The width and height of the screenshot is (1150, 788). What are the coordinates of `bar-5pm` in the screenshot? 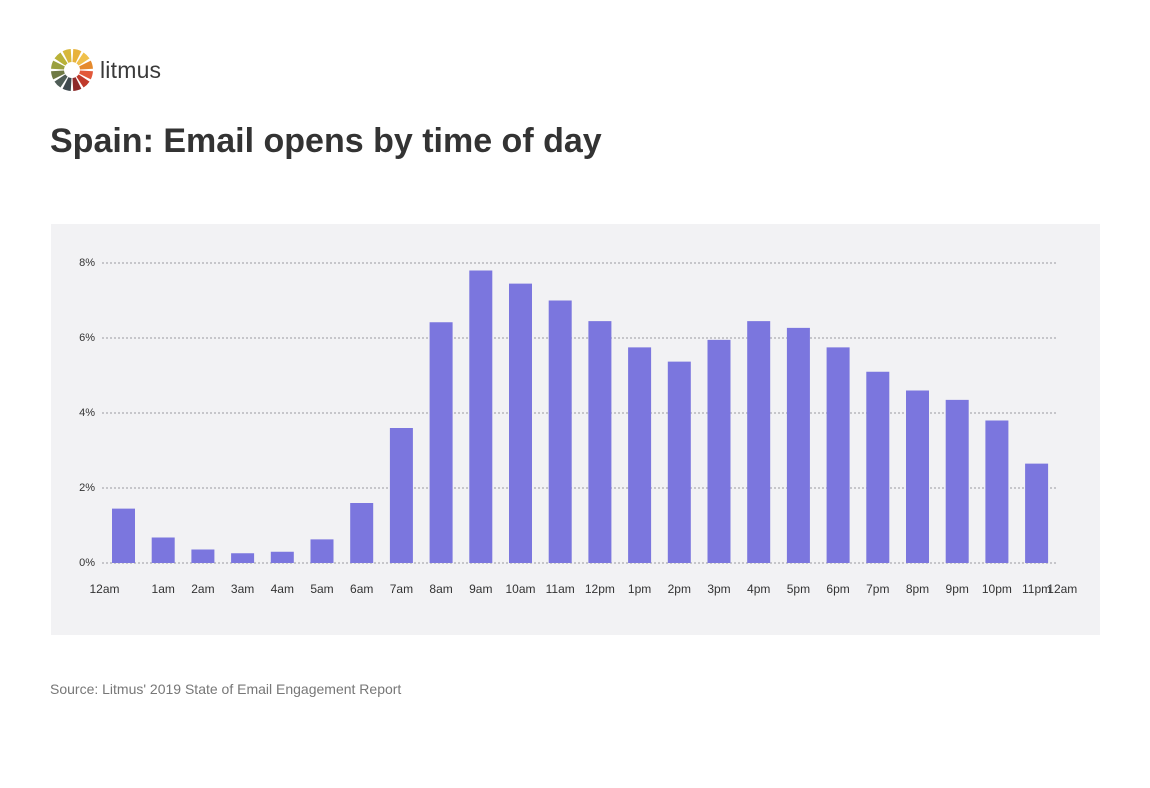 It's located at (798, 445).